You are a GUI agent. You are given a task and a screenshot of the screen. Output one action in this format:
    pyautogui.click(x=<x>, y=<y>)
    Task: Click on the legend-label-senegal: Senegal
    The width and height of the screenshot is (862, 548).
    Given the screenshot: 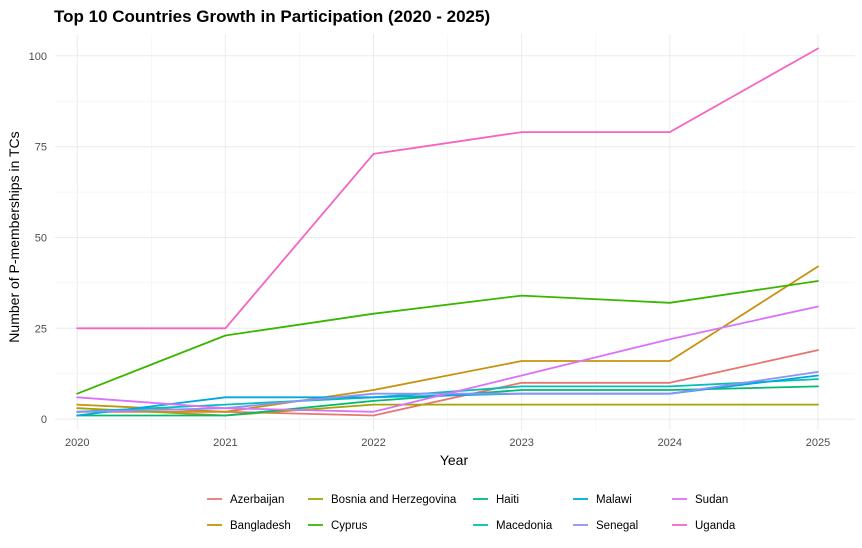 What is the action you would take?
    pyautogui.click(x=617, y=526)
    